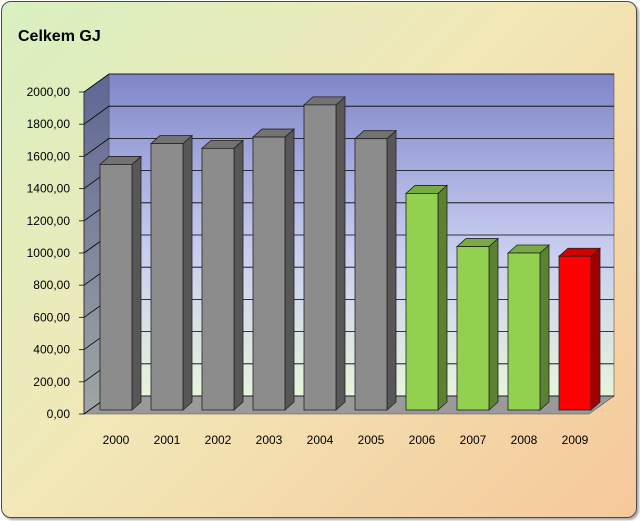 The width and height of the screenshot is (640, 521). What do you see at coordinates (269, 440) in the screenshot?
I see `x-tick-label: 2003` at bounding box center [269, 440].